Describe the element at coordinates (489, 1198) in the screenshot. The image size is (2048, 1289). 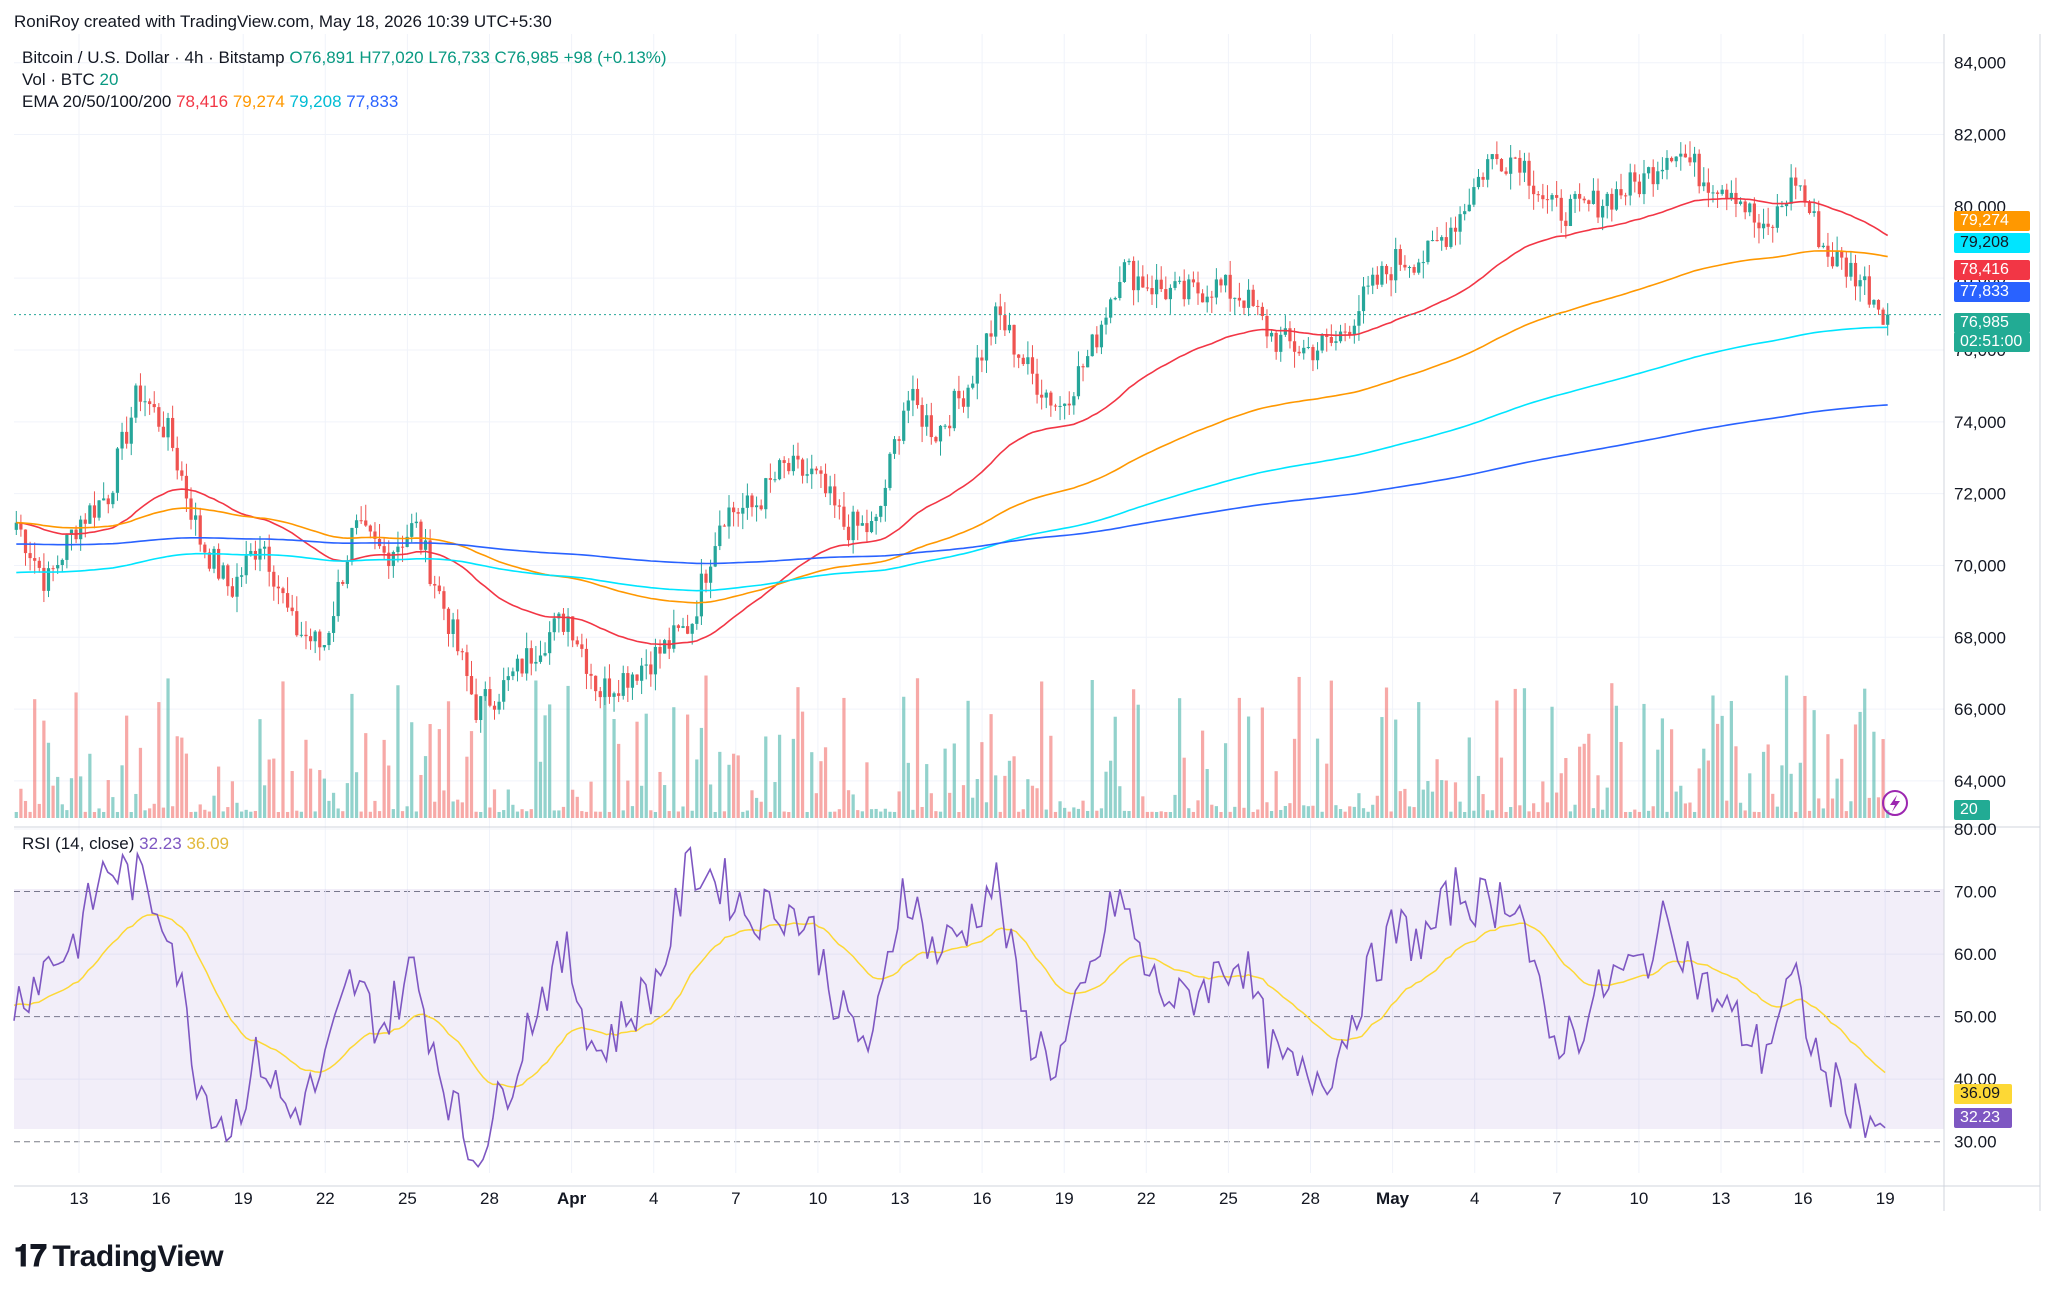
I see `time-tick-label: 28` at that location.